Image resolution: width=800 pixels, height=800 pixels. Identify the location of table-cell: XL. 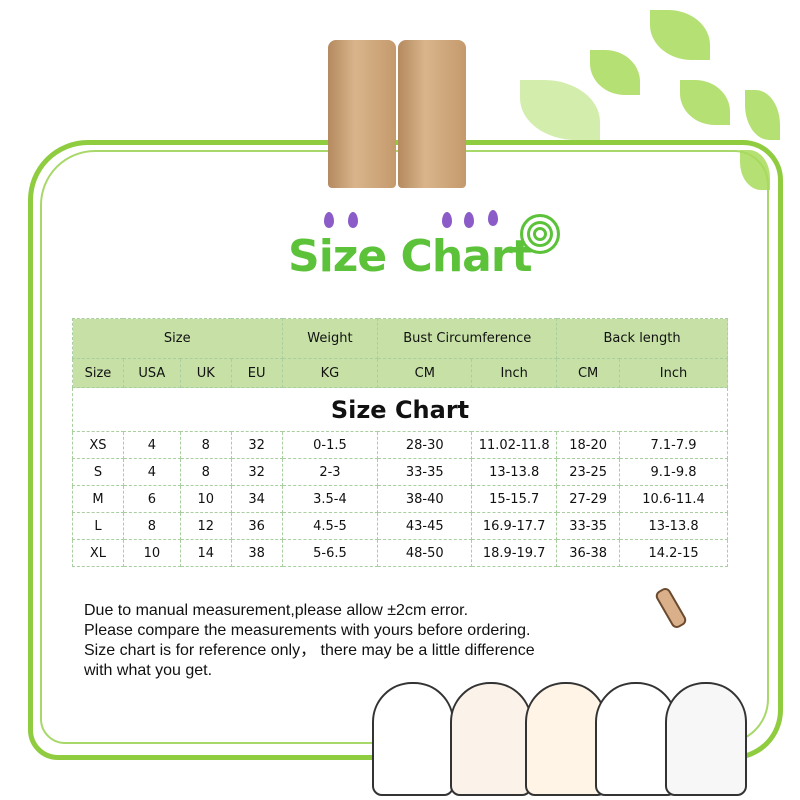
(98, 553).